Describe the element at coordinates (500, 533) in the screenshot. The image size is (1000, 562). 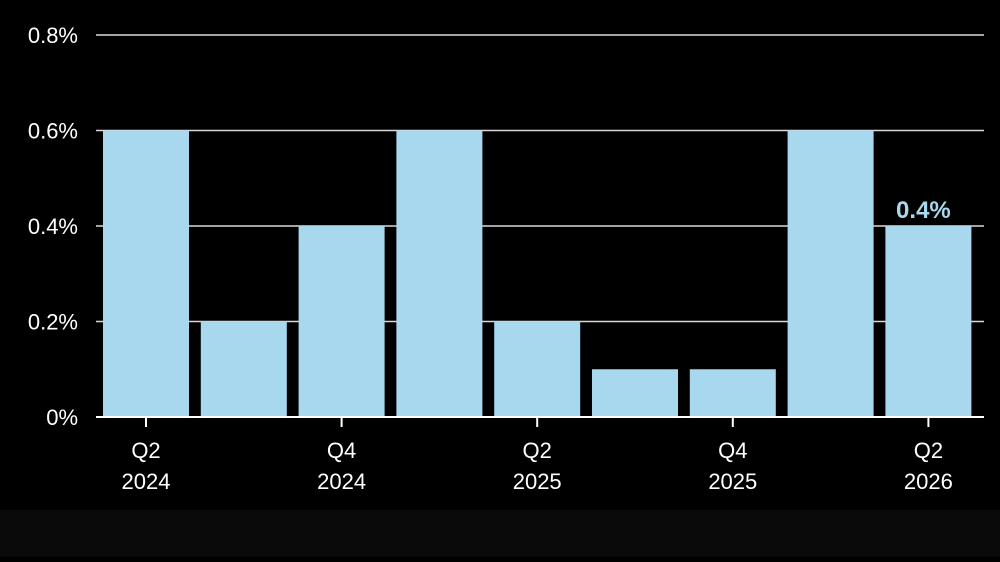
I see `bottom-strip` at that location.